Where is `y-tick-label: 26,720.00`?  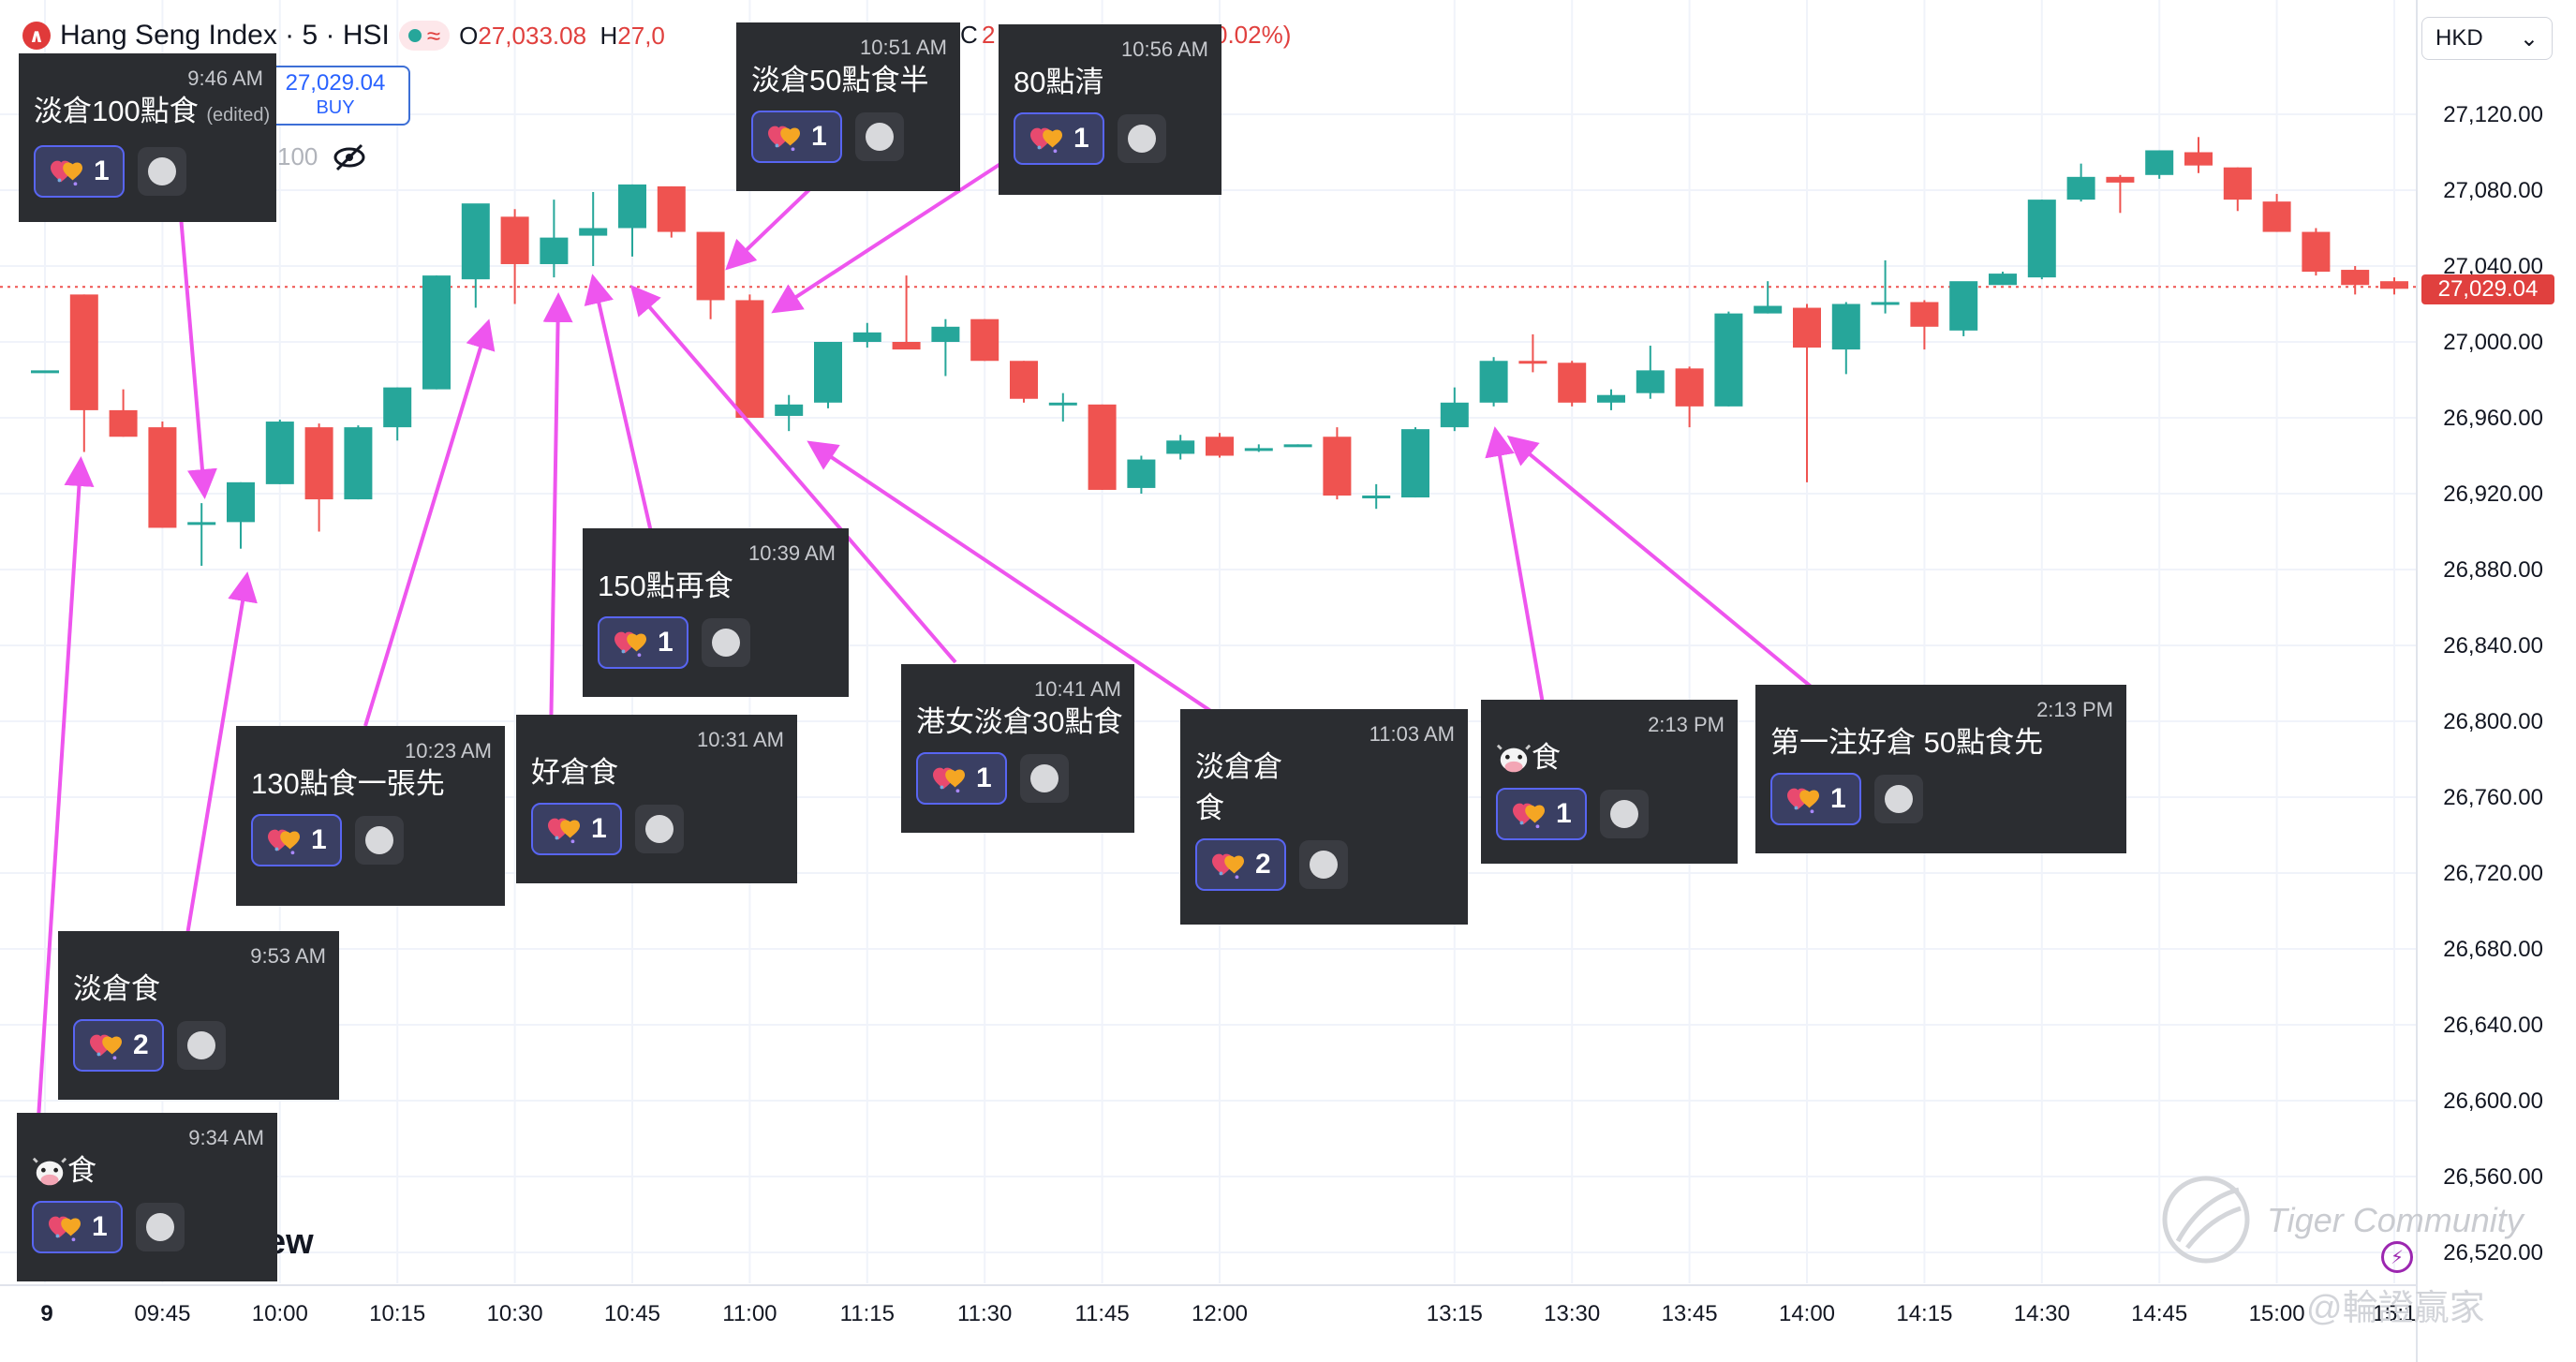
y-tick-label: 26,720.00 is located at coordinates (2493, 874).